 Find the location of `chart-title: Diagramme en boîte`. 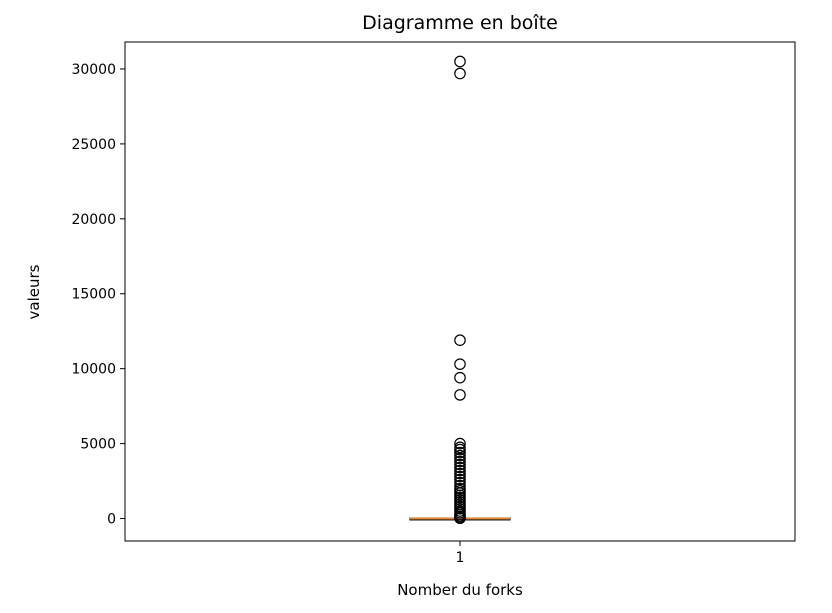

chart-title: Diagramme en boîte is located at coordinates (460, 23).